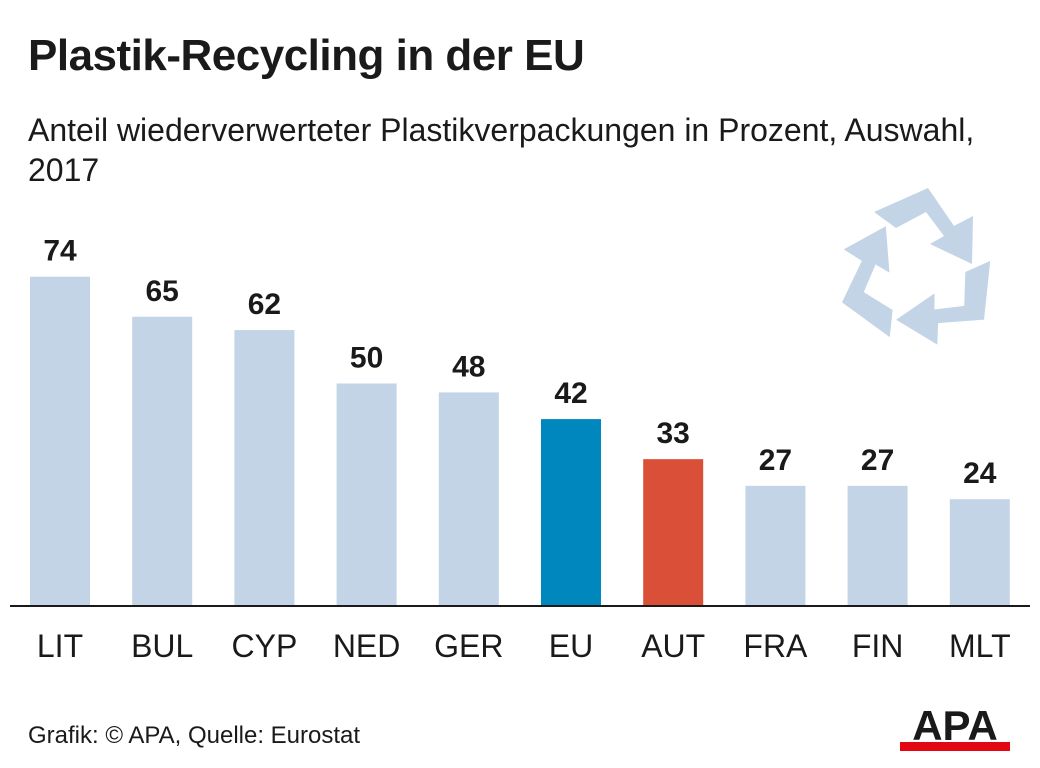 The image size is (1040, 768). What do you see at coordinates (366, 494) in the screenshot?
I see `bar-ned` at bounding box center [366, 494].